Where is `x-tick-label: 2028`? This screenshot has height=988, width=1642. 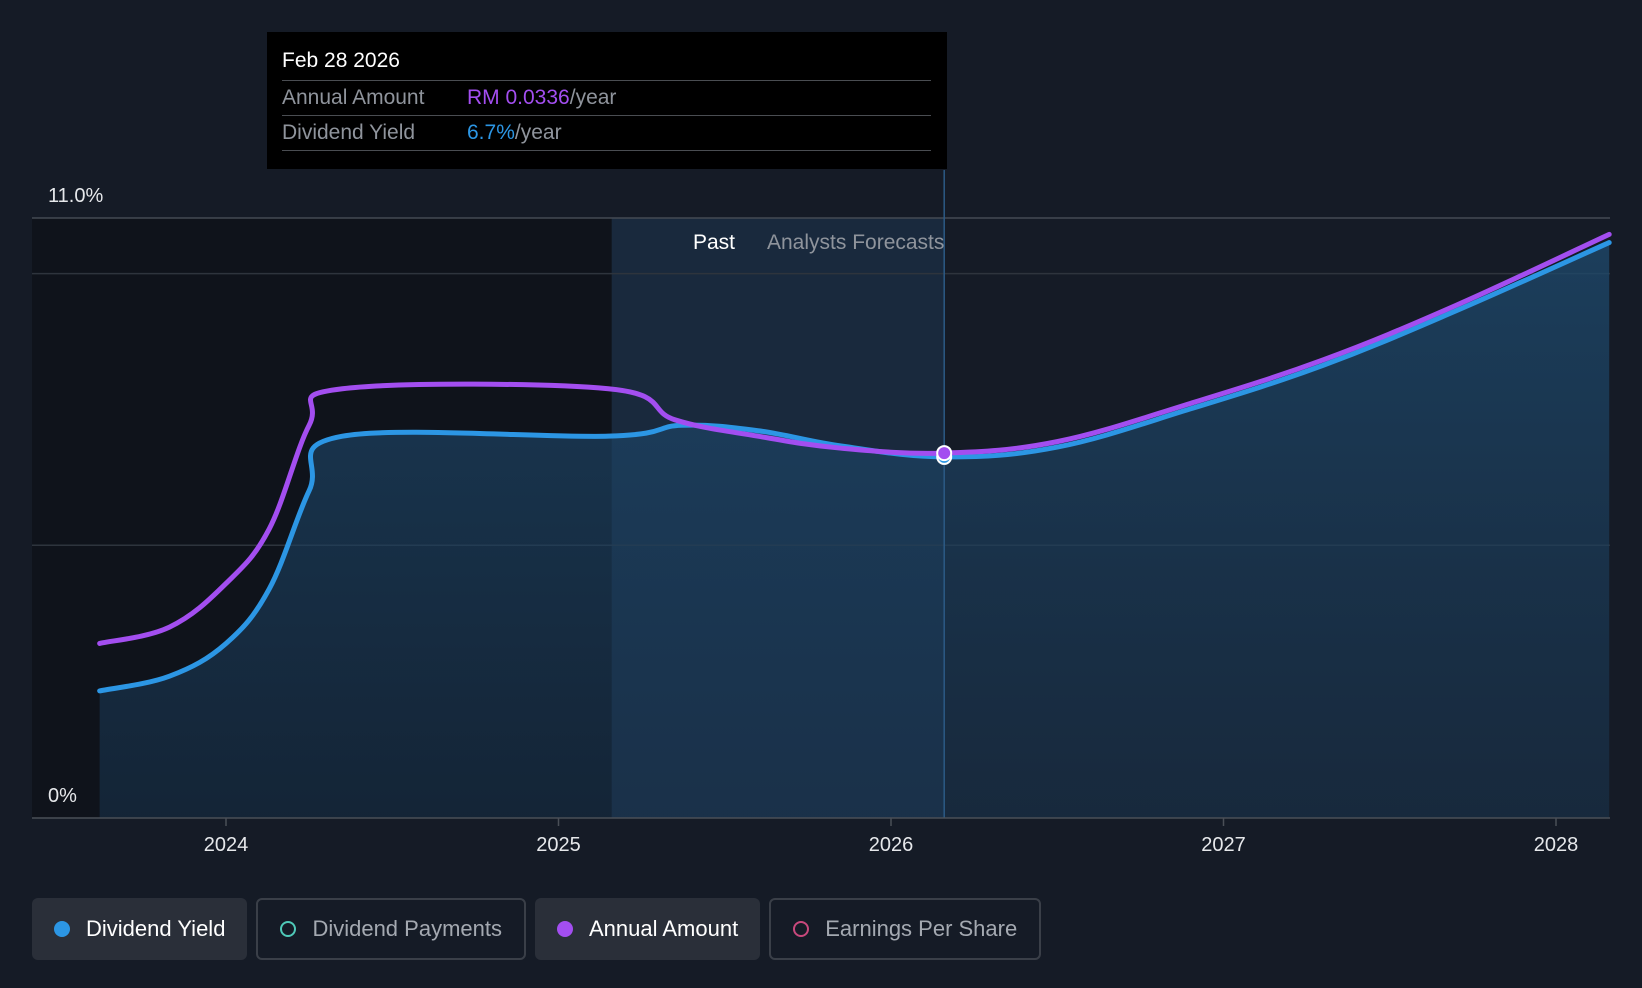 x-tick-label: 2028 is located at coordinates (1556, 845).